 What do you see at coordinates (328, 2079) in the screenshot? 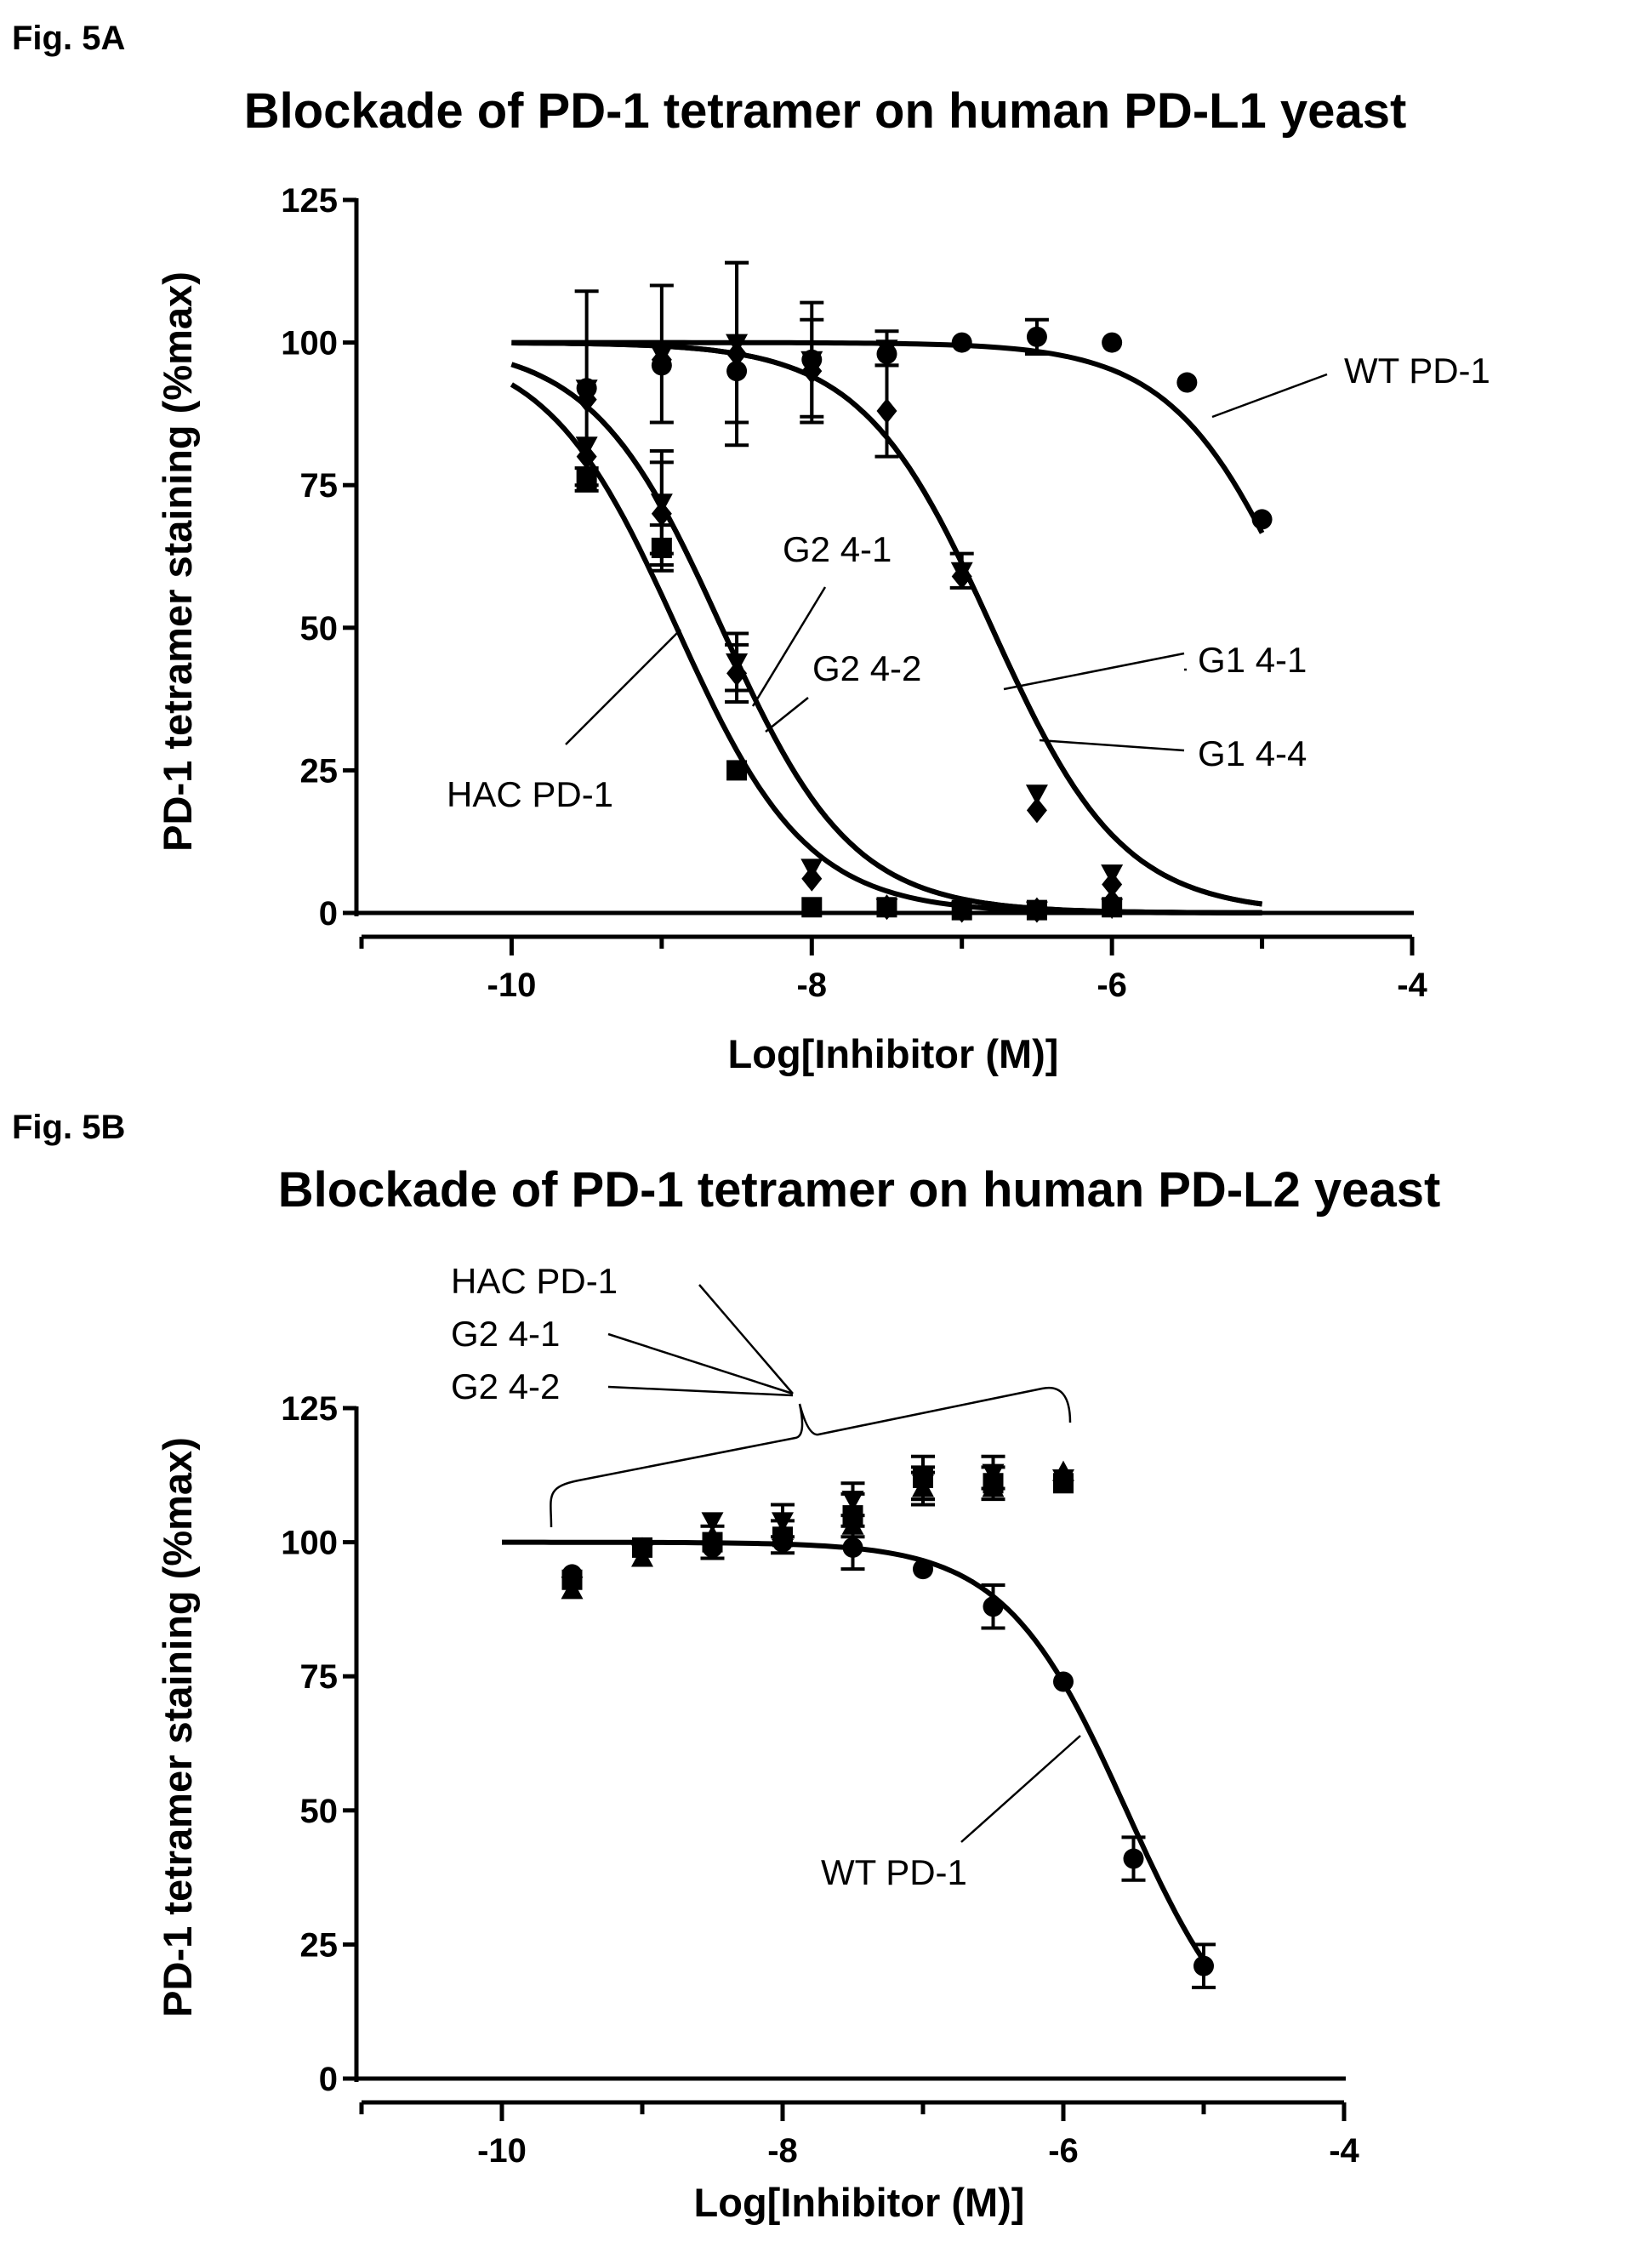
I see `y-tick-label-b-0: 0` at bounding box center [328, 2079].